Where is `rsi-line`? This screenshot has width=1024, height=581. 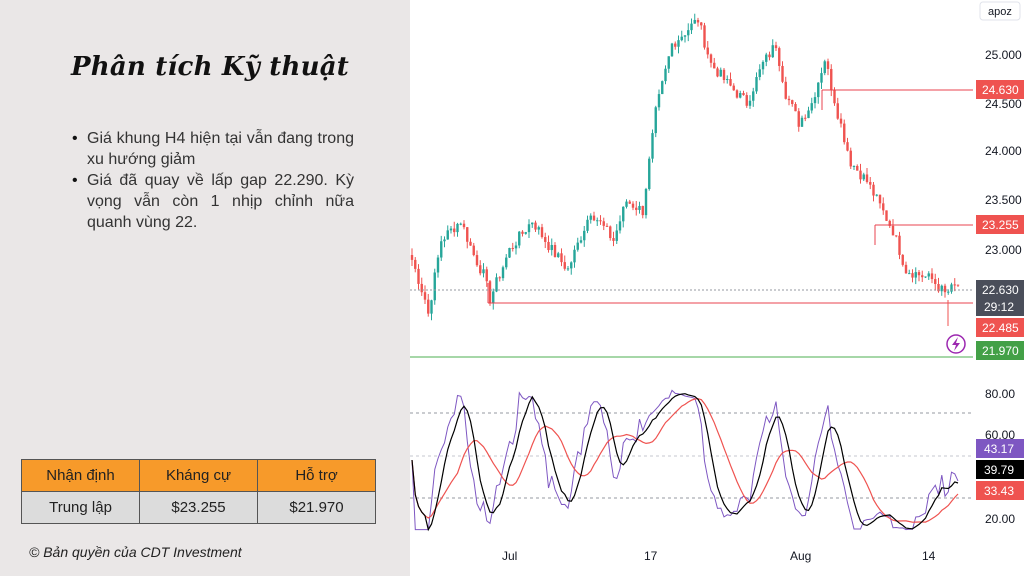 rsi-line is located at coordinates (685, 460).